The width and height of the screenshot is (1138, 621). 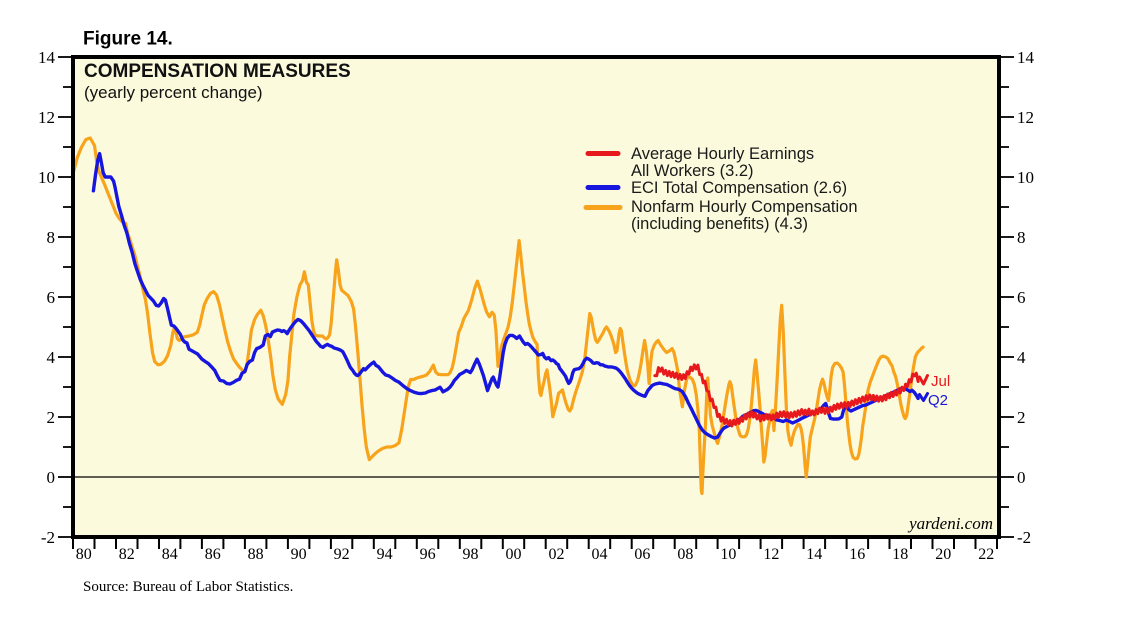 I want to click on svg-text: (yearly percent change), so click(x=173, y=92).